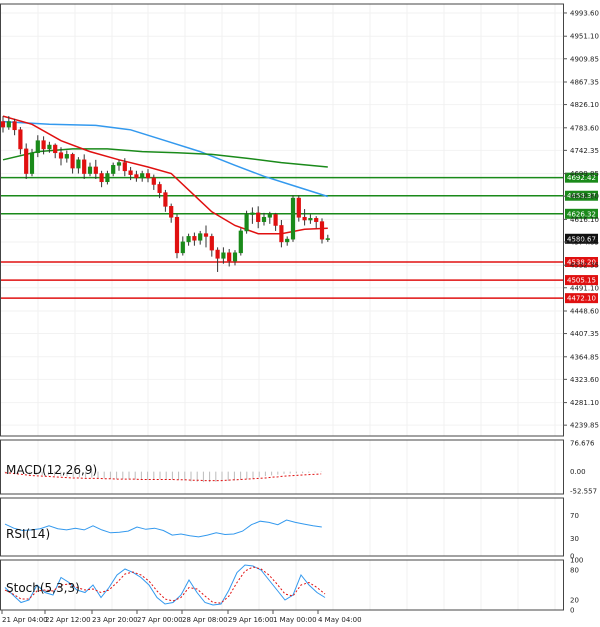 The width and height of the screenshot is (600, 627). What do you see at coordinates (584, 105) in the screenshot?
I see `y-tick-label: 4826.10` at bounding box center [584, 105].